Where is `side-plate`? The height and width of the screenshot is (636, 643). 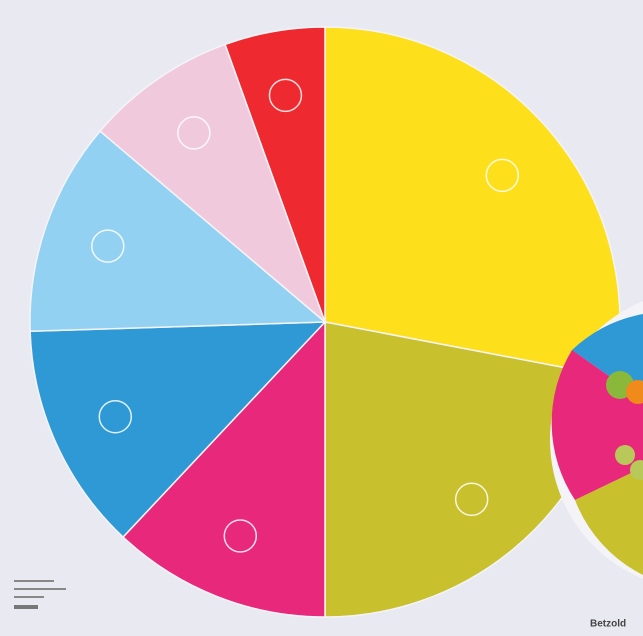 side-plate is located at coordinates (596, 440).